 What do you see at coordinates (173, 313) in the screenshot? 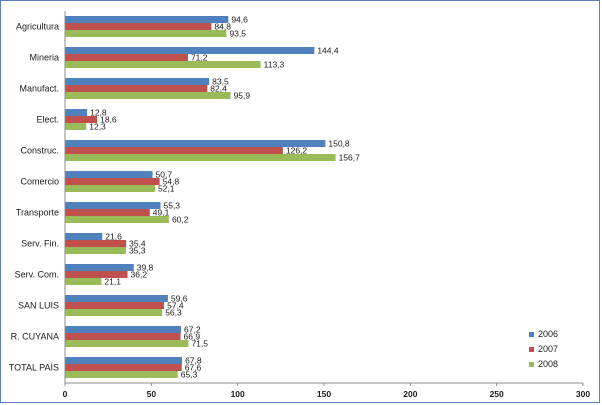
I see `data-label: 56,3` at bounding box center [173, 313].